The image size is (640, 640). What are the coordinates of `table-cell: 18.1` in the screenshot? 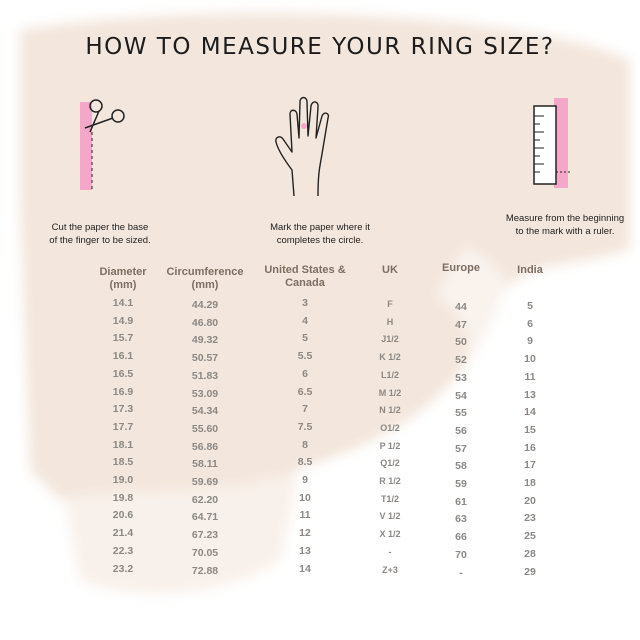 It's located at (123, 444).